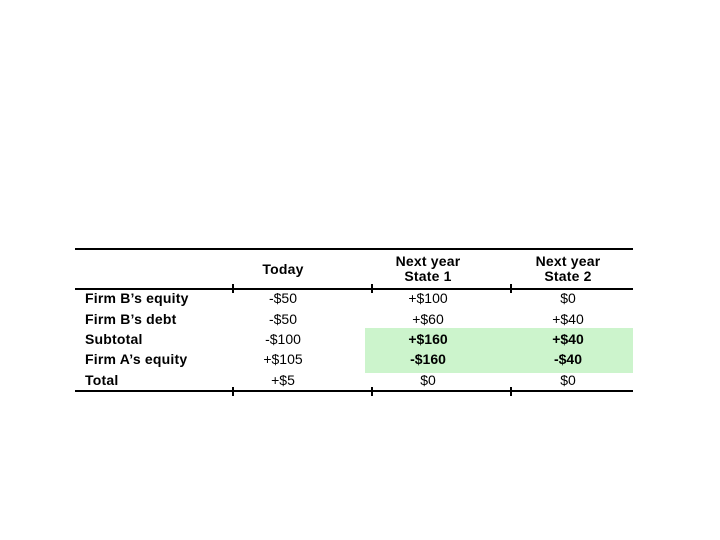 This screenshot has height=540, width=720. What do you see at coordinates (568, 261) in the screenshot?
I see `column-header-state2-line1: Next year` at bounding box center [568, 261].